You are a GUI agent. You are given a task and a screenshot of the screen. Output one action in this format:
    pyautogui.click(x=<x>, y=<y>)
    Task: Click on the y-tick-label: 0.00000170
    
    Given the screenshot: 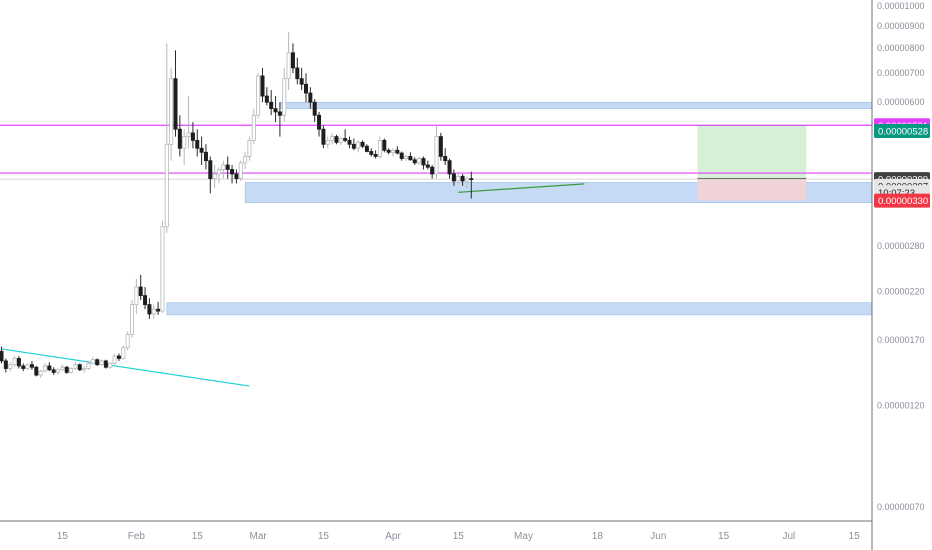 What is the action you would take?
    pyautogui.click(x=901, y=340)
    